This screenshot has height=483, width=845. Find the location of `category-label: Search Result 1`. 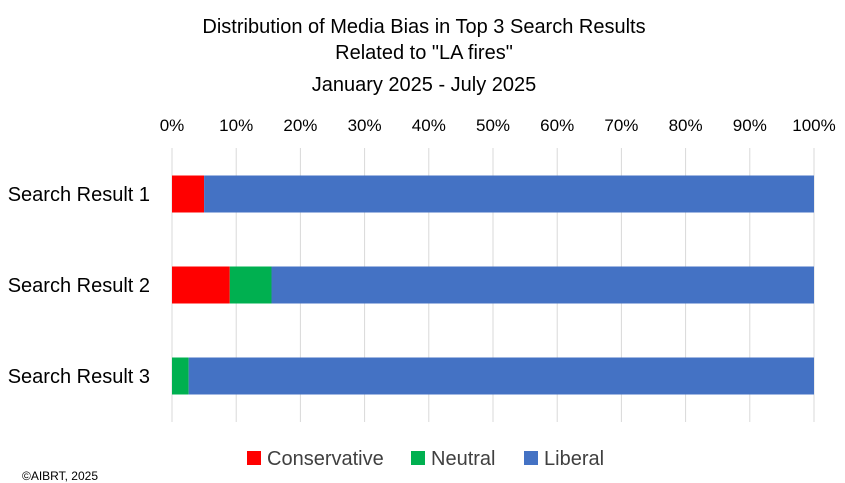

category-label: Search Result 1 is located at coordinates (79, 195).